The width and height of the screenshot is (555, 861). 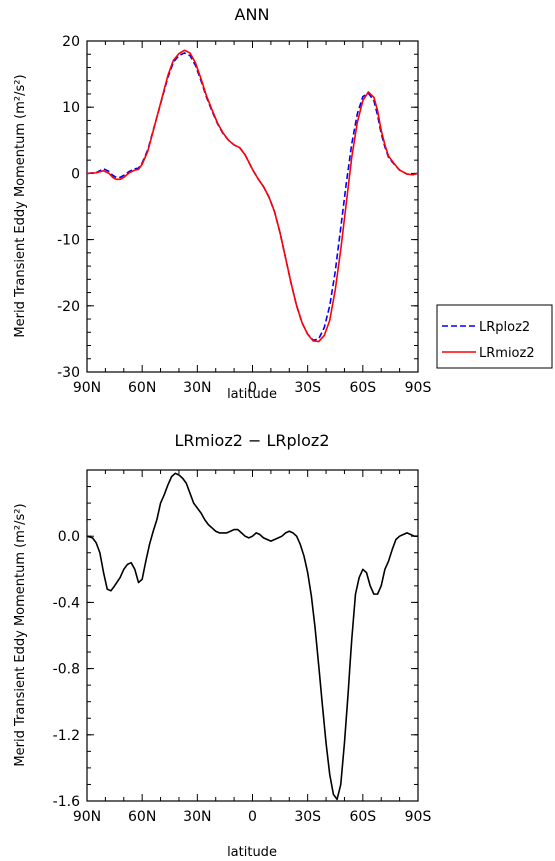 I want to click on bottom-chart-x-tick-label: 90S, so click(x=418, y=817).